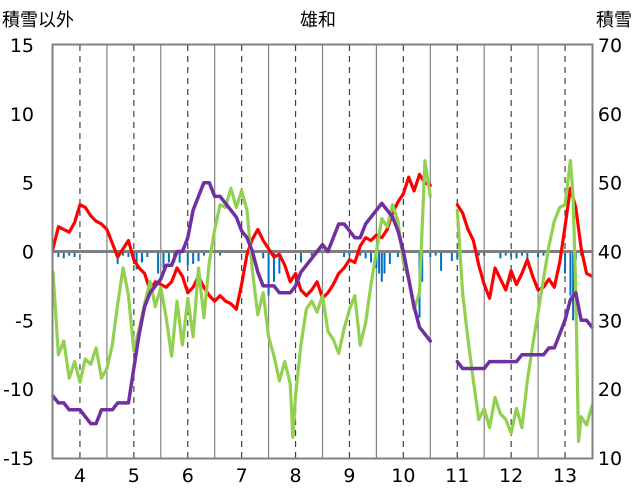  Describe the element at coordinates (38, 20) in the screenshot. I see `left-axis-title: 積雪以外` at that location.